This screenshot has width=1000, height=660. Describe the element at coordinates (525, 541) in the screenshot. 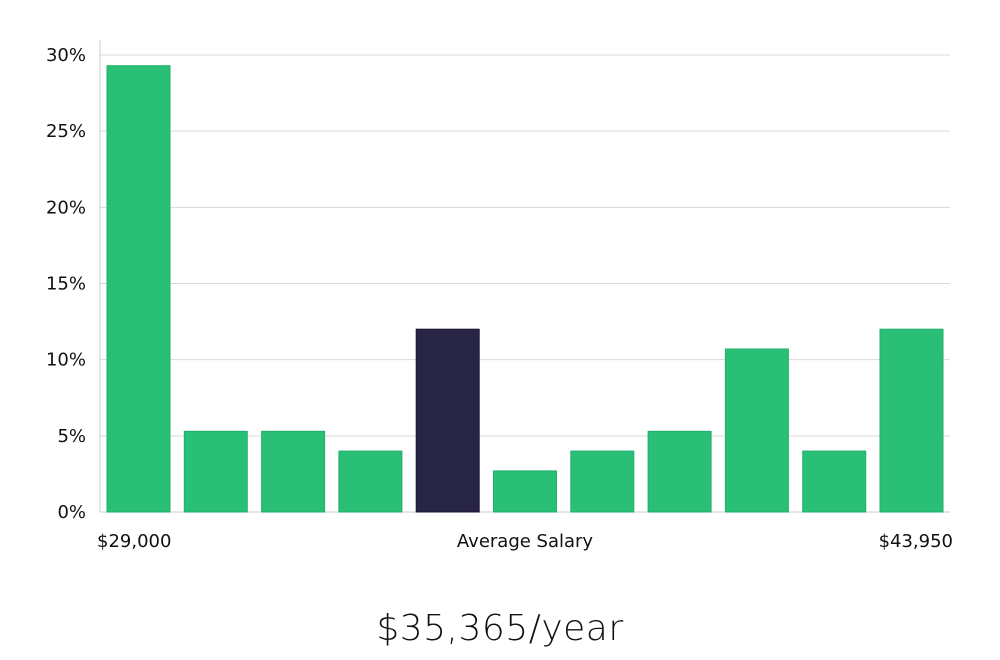

I see `x-axis-label: Average Salary` at that location.